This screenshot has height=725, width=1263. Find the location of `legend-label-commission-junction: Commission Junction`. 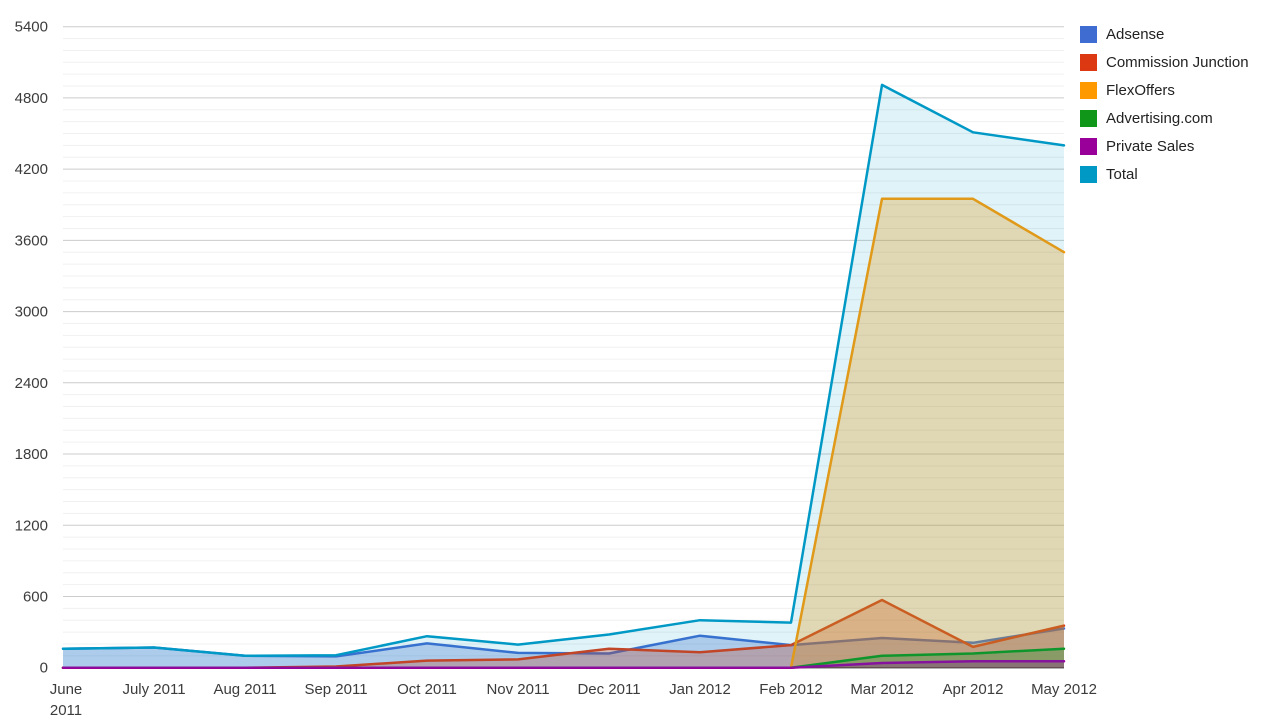

legend-label-commission-junction: Commission Junction is located at coordinates (1177, 62).